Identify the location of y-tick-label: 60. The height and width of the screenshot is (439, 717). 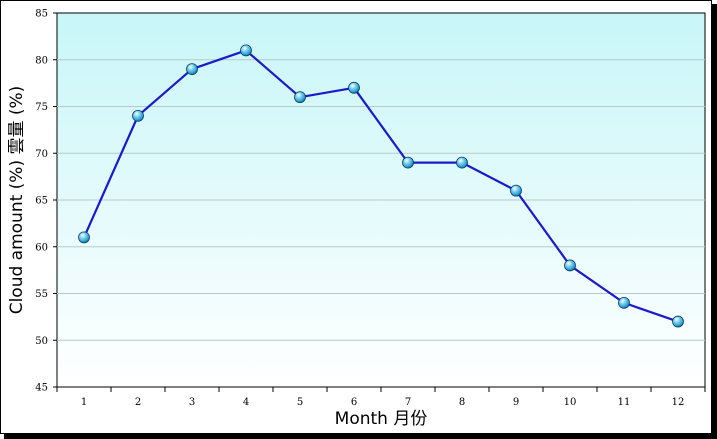
(41, 247).